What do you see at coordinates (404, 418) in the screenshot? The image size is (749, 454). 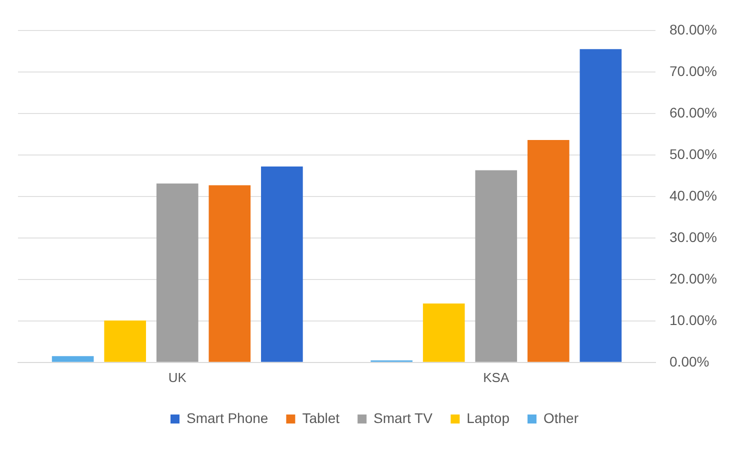 I see `legend-label: Smart TV` at bounding box center [404, 418].